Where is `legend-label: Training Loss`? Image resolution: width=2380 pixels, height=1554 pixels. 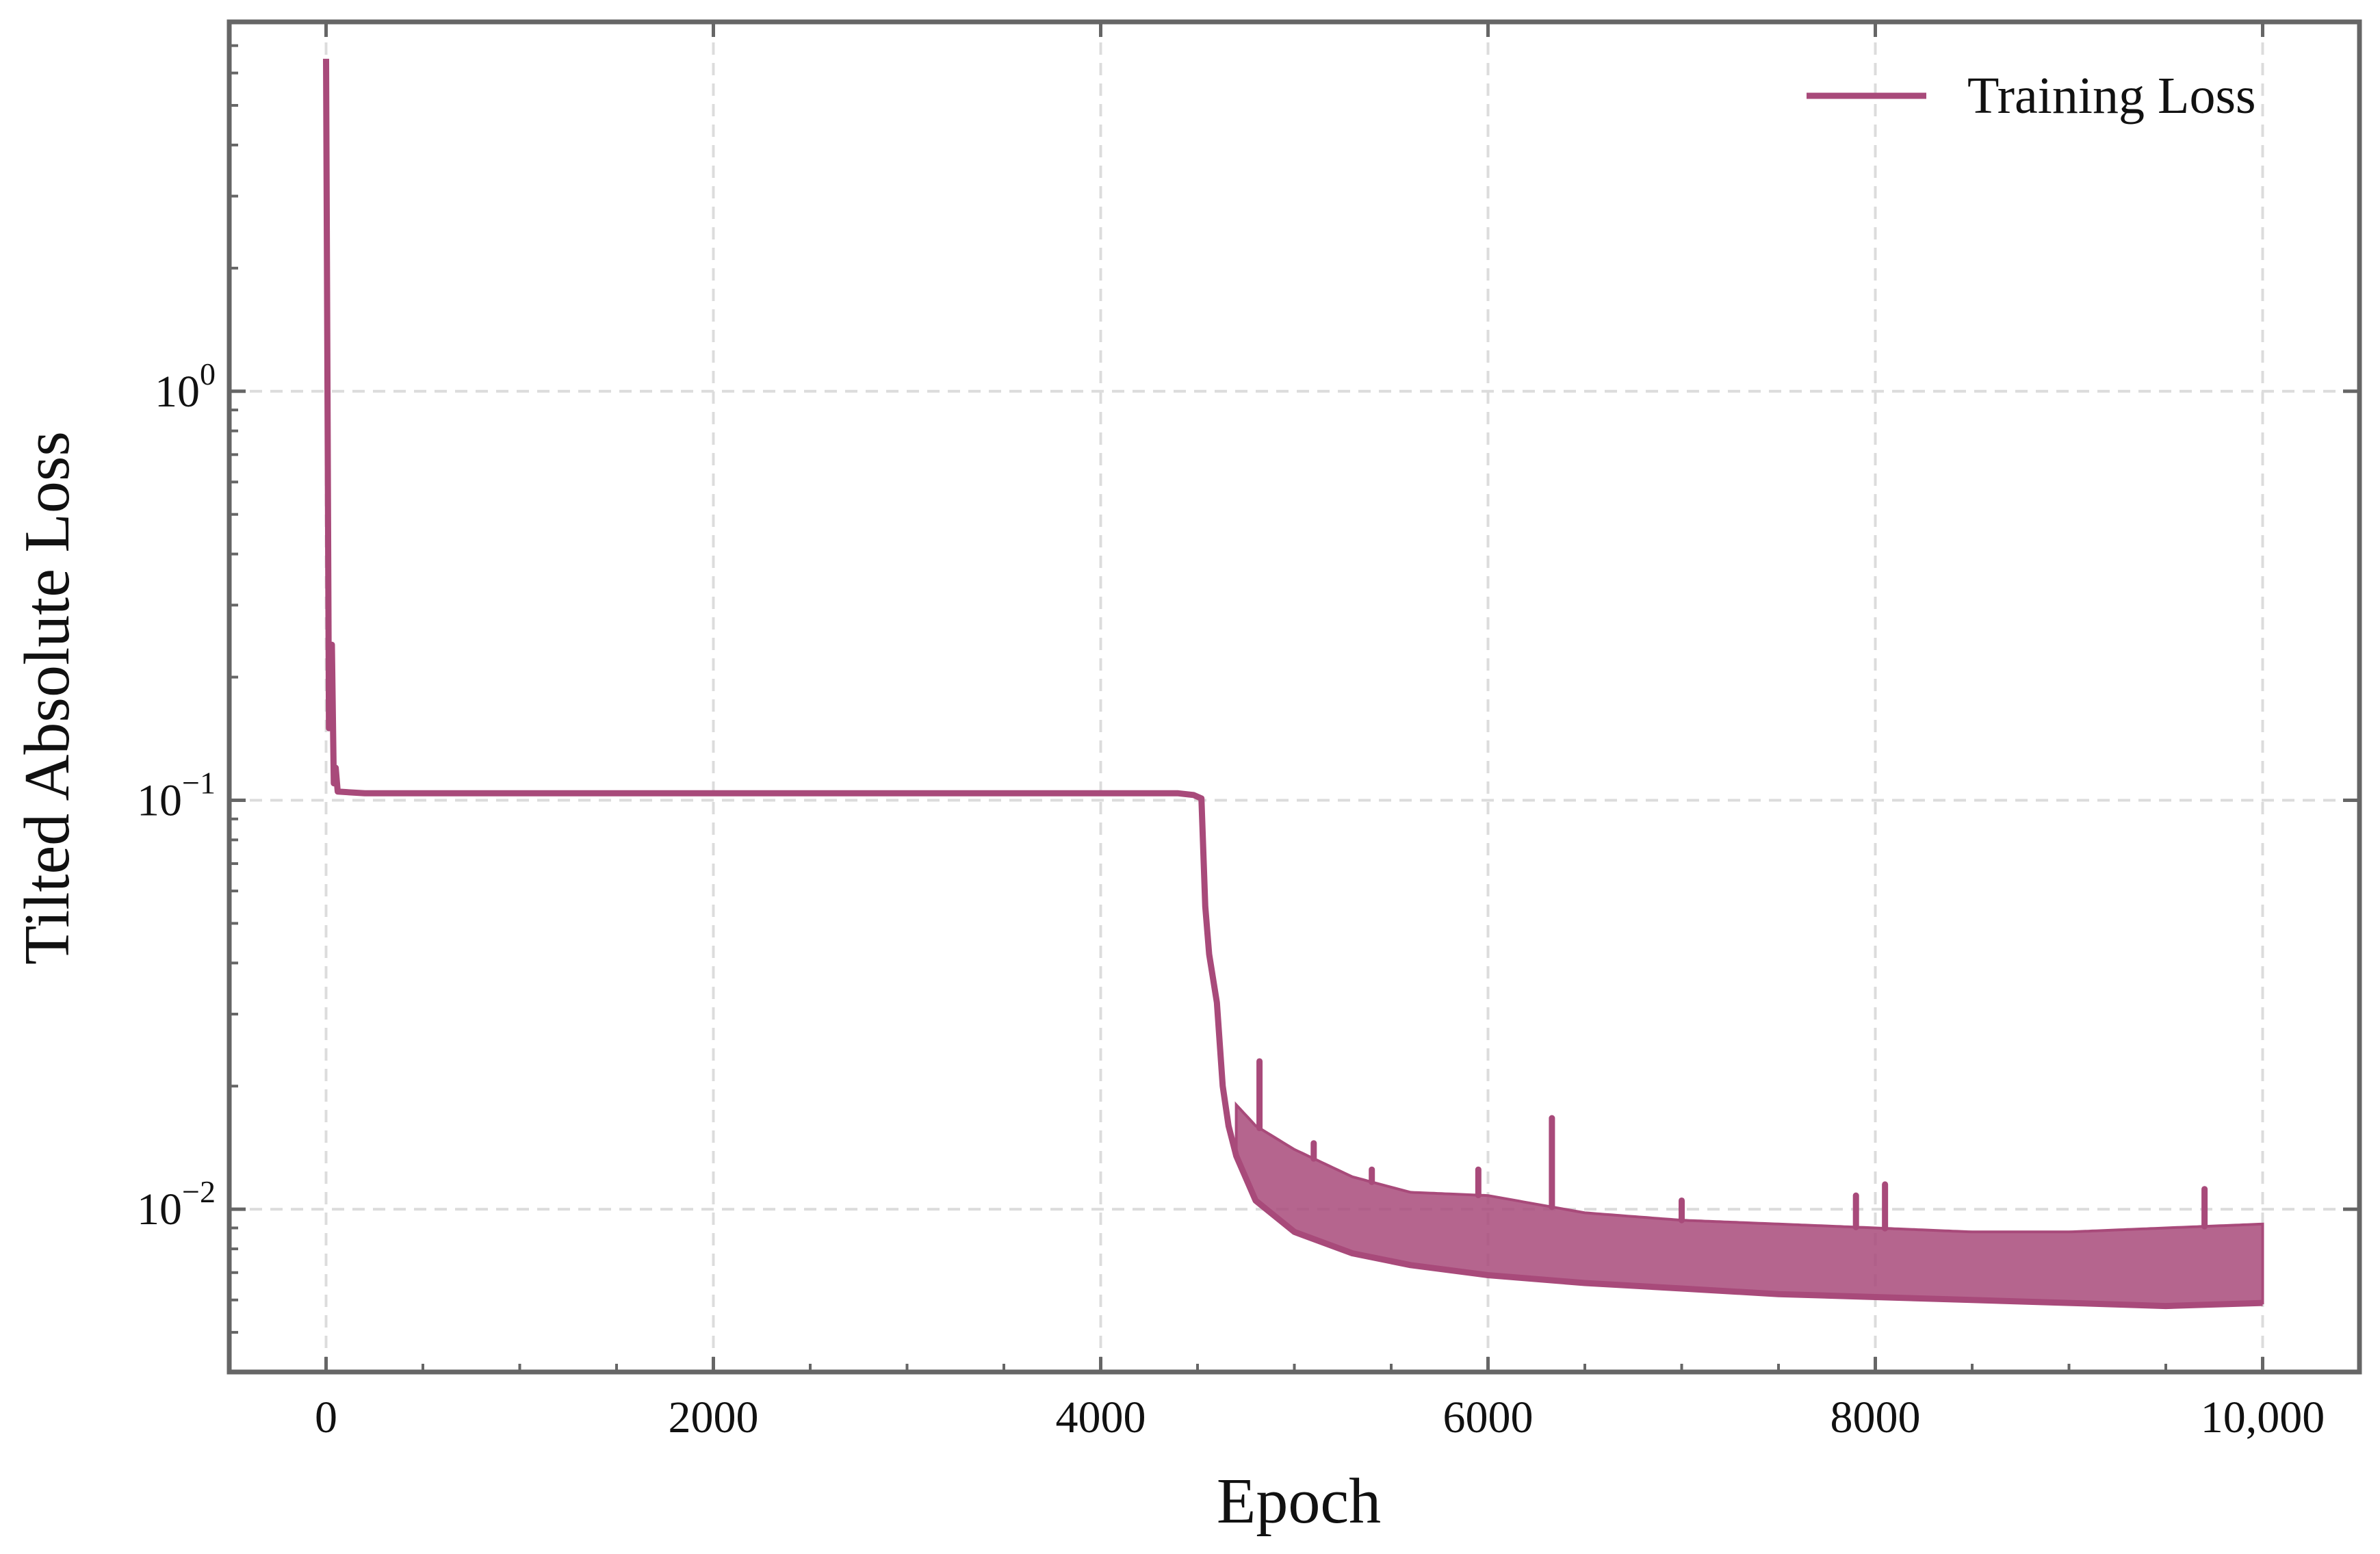
legend-label: Training Loss is located at coordinates (2111, 96).